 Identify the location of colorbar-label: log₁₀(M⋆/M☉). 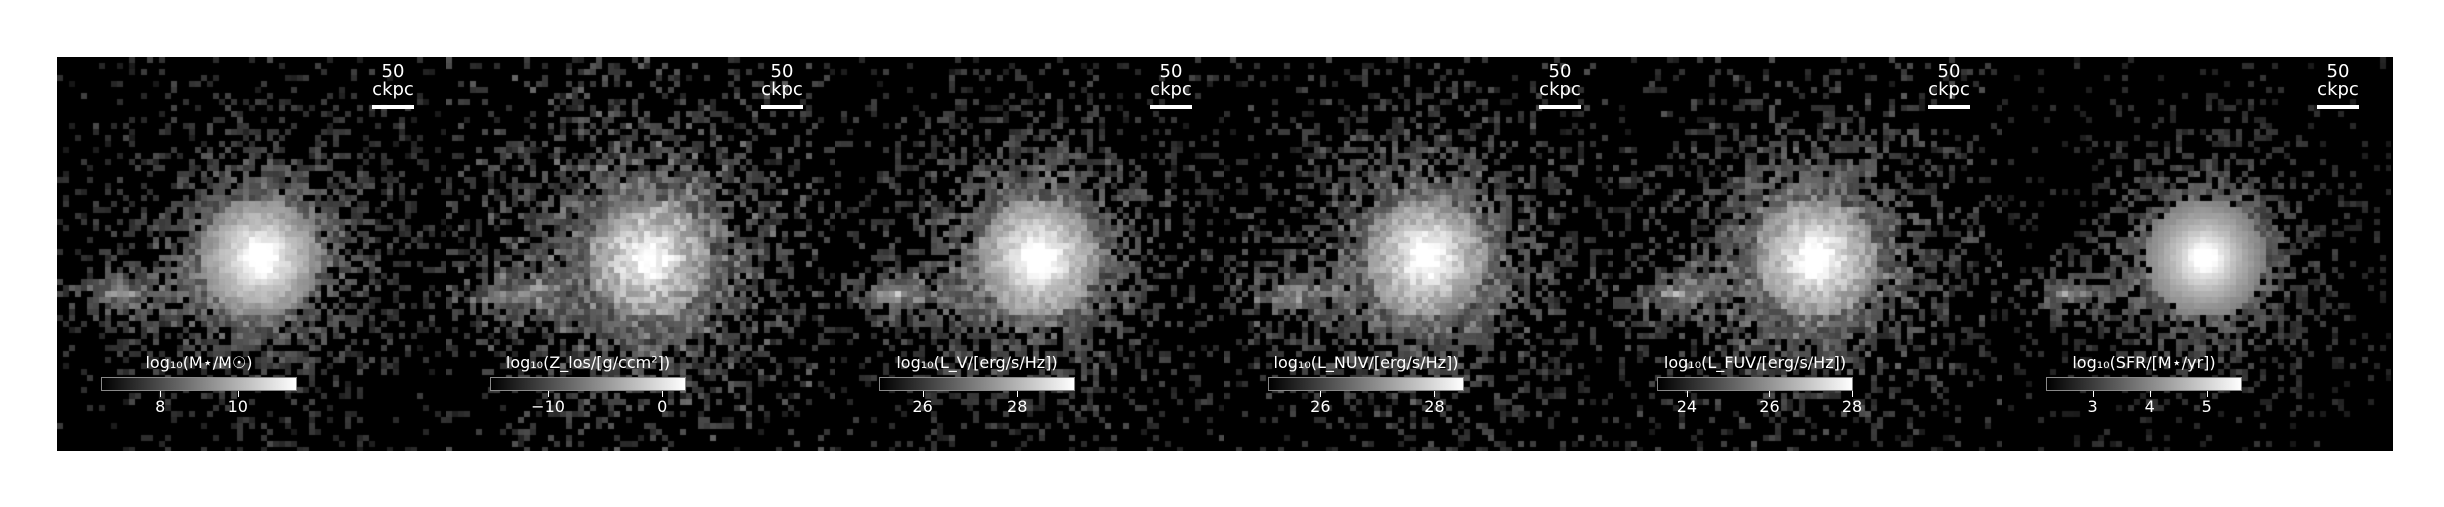
(199, 362).